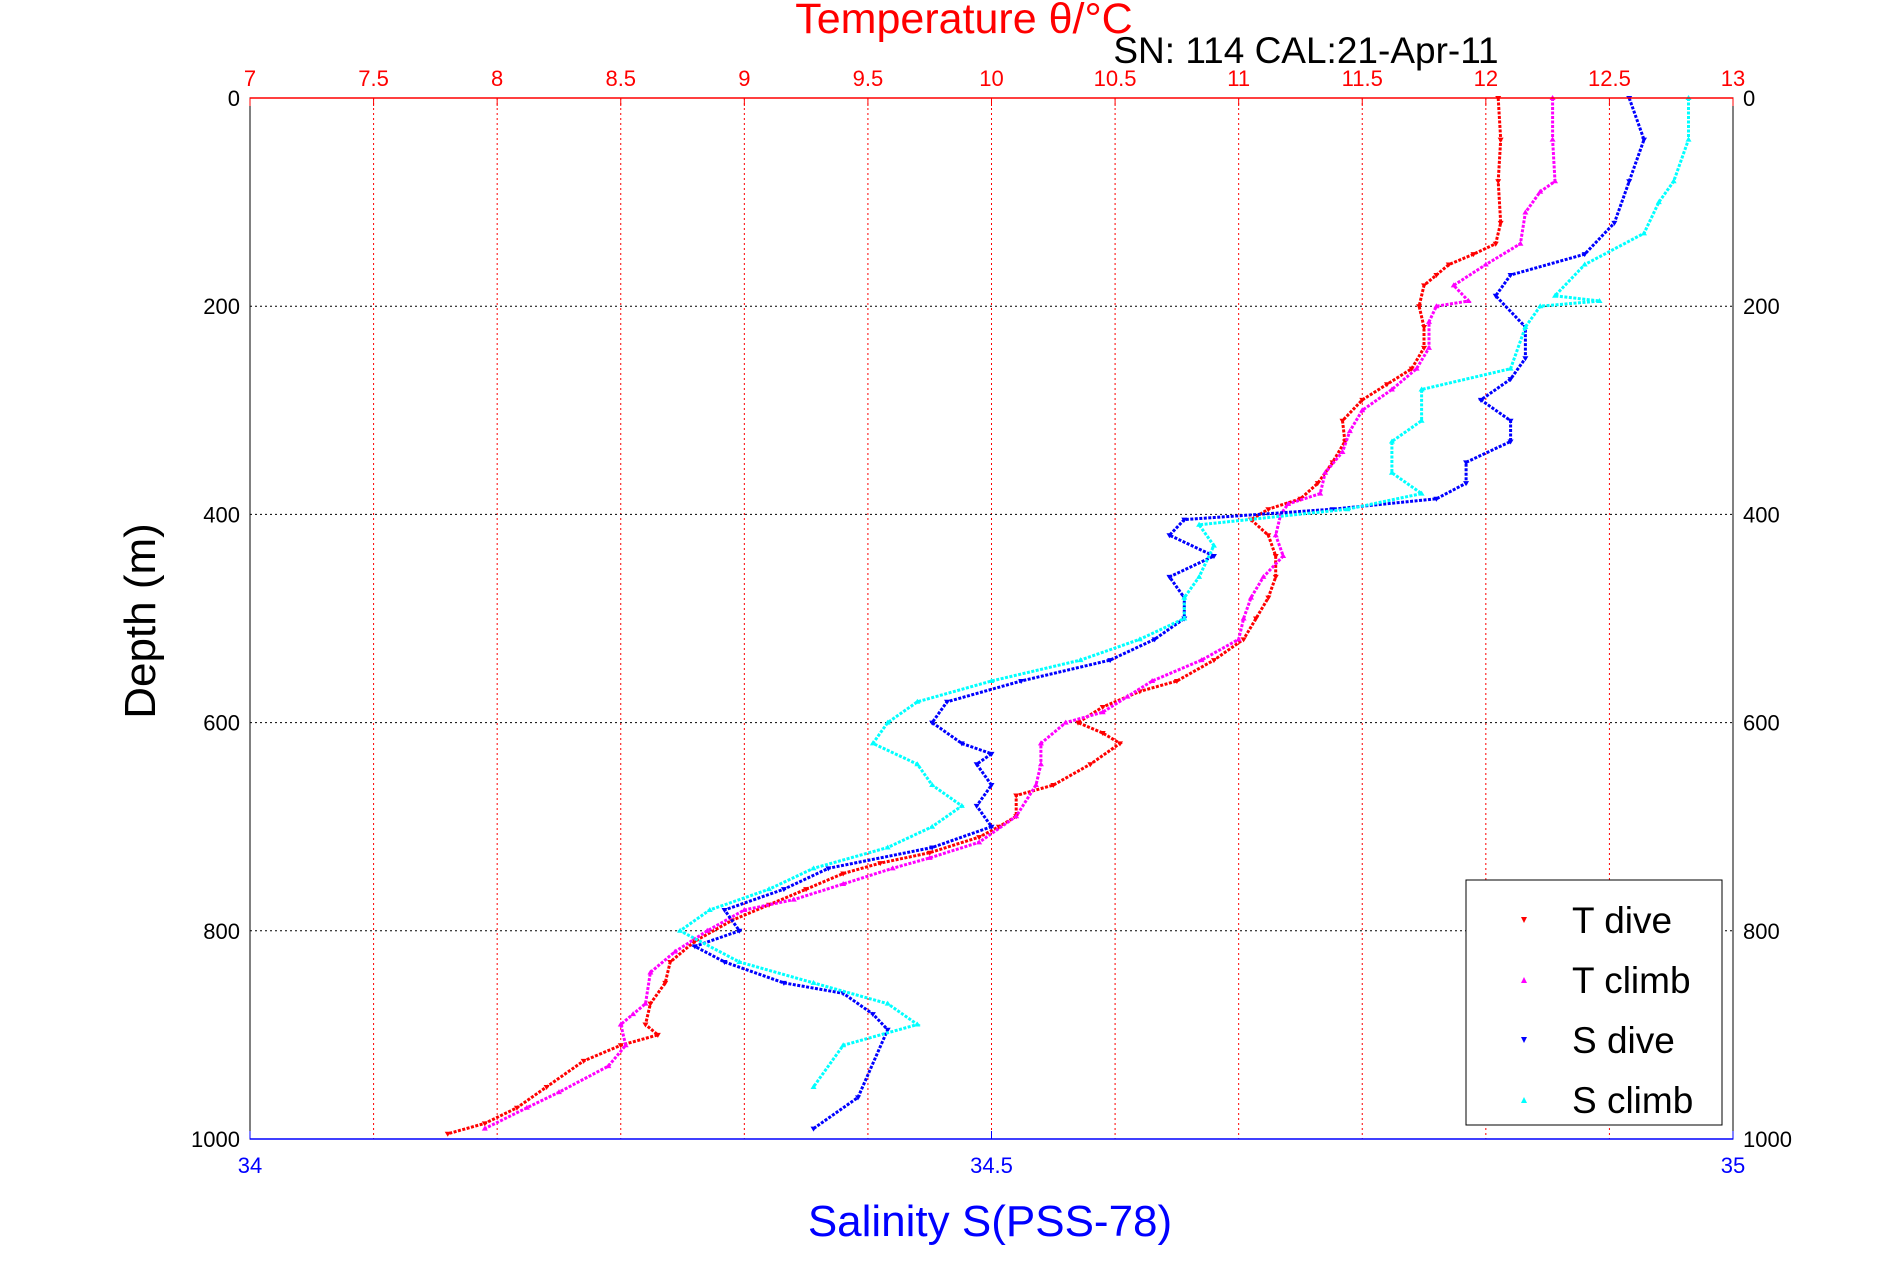 Image resolution: width=1891 pixels, height=1262 pixels. Describe the element at coordinates (373, 78) in the screenshot. I see `temperature-tick-label: 7.5` at that location.